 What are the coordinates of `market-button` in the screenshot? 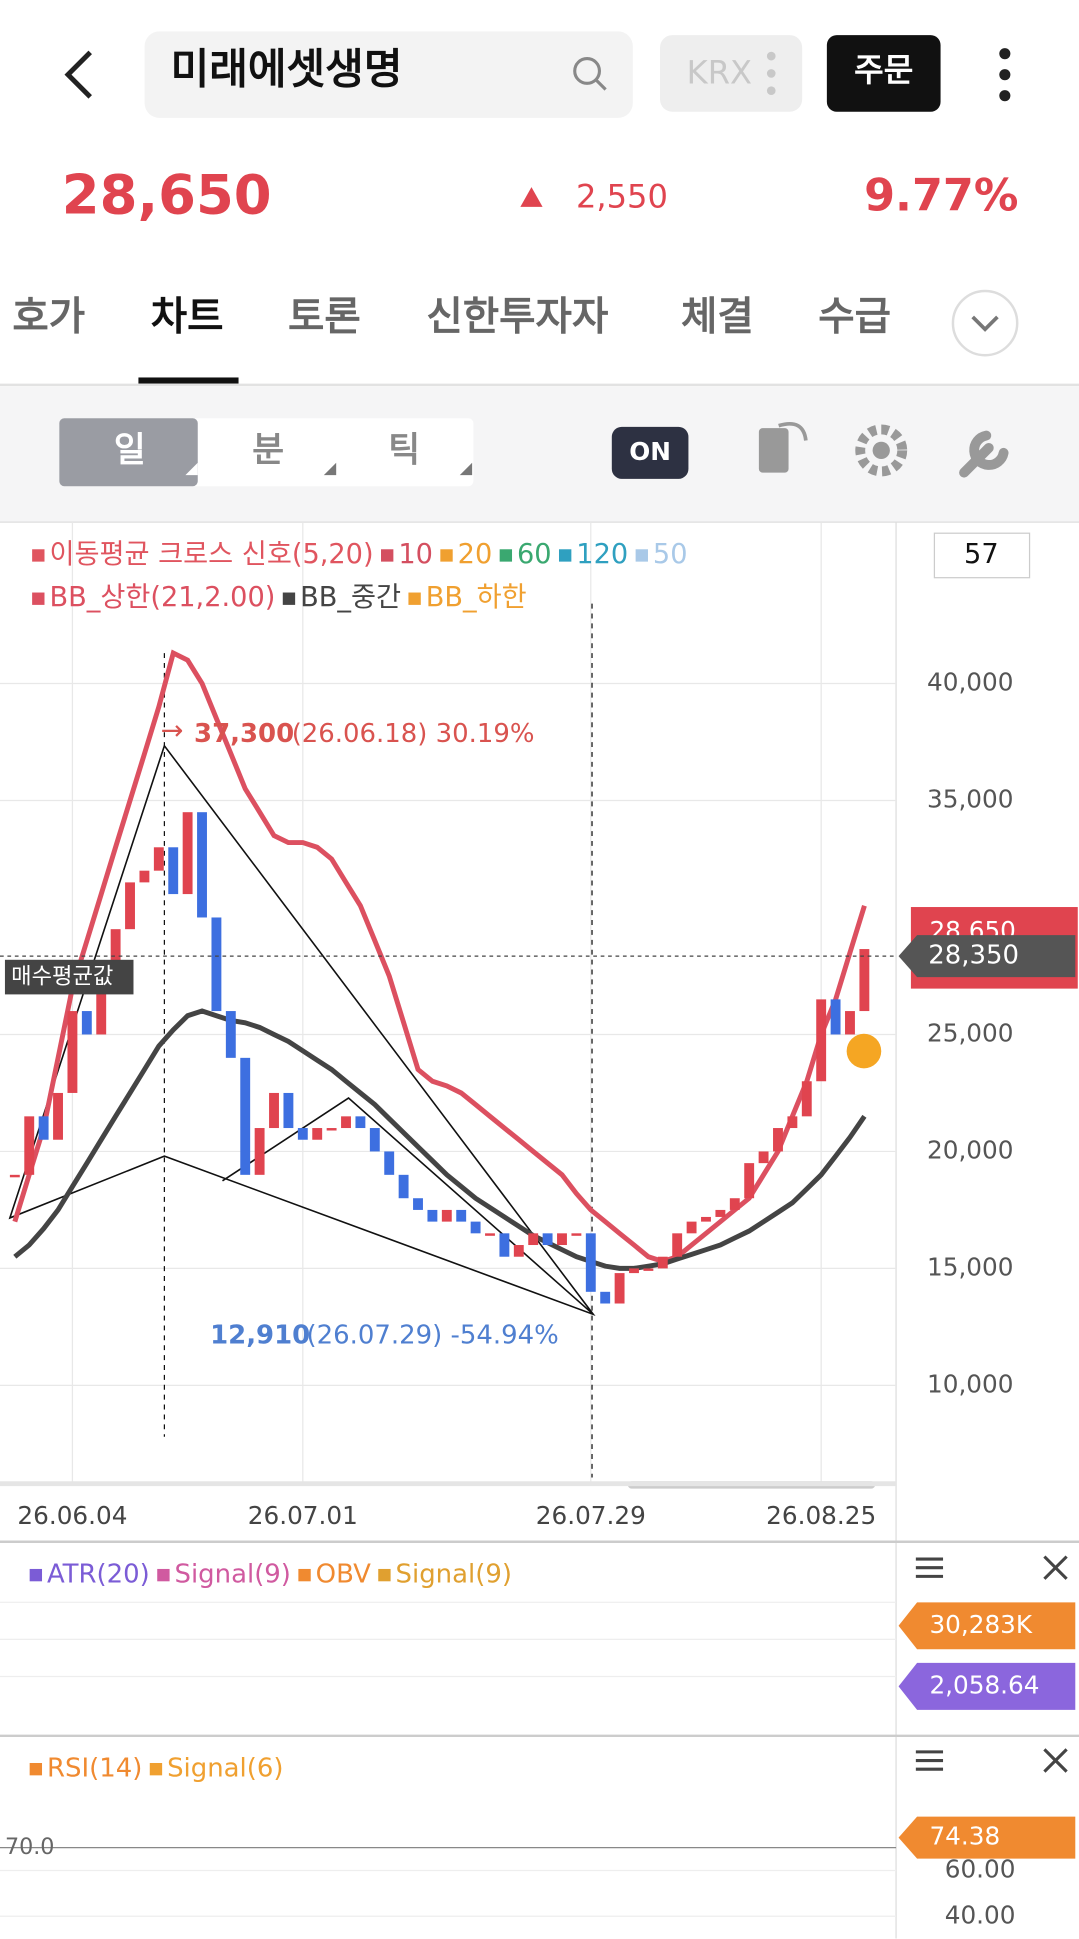 It's located at (731, 73).